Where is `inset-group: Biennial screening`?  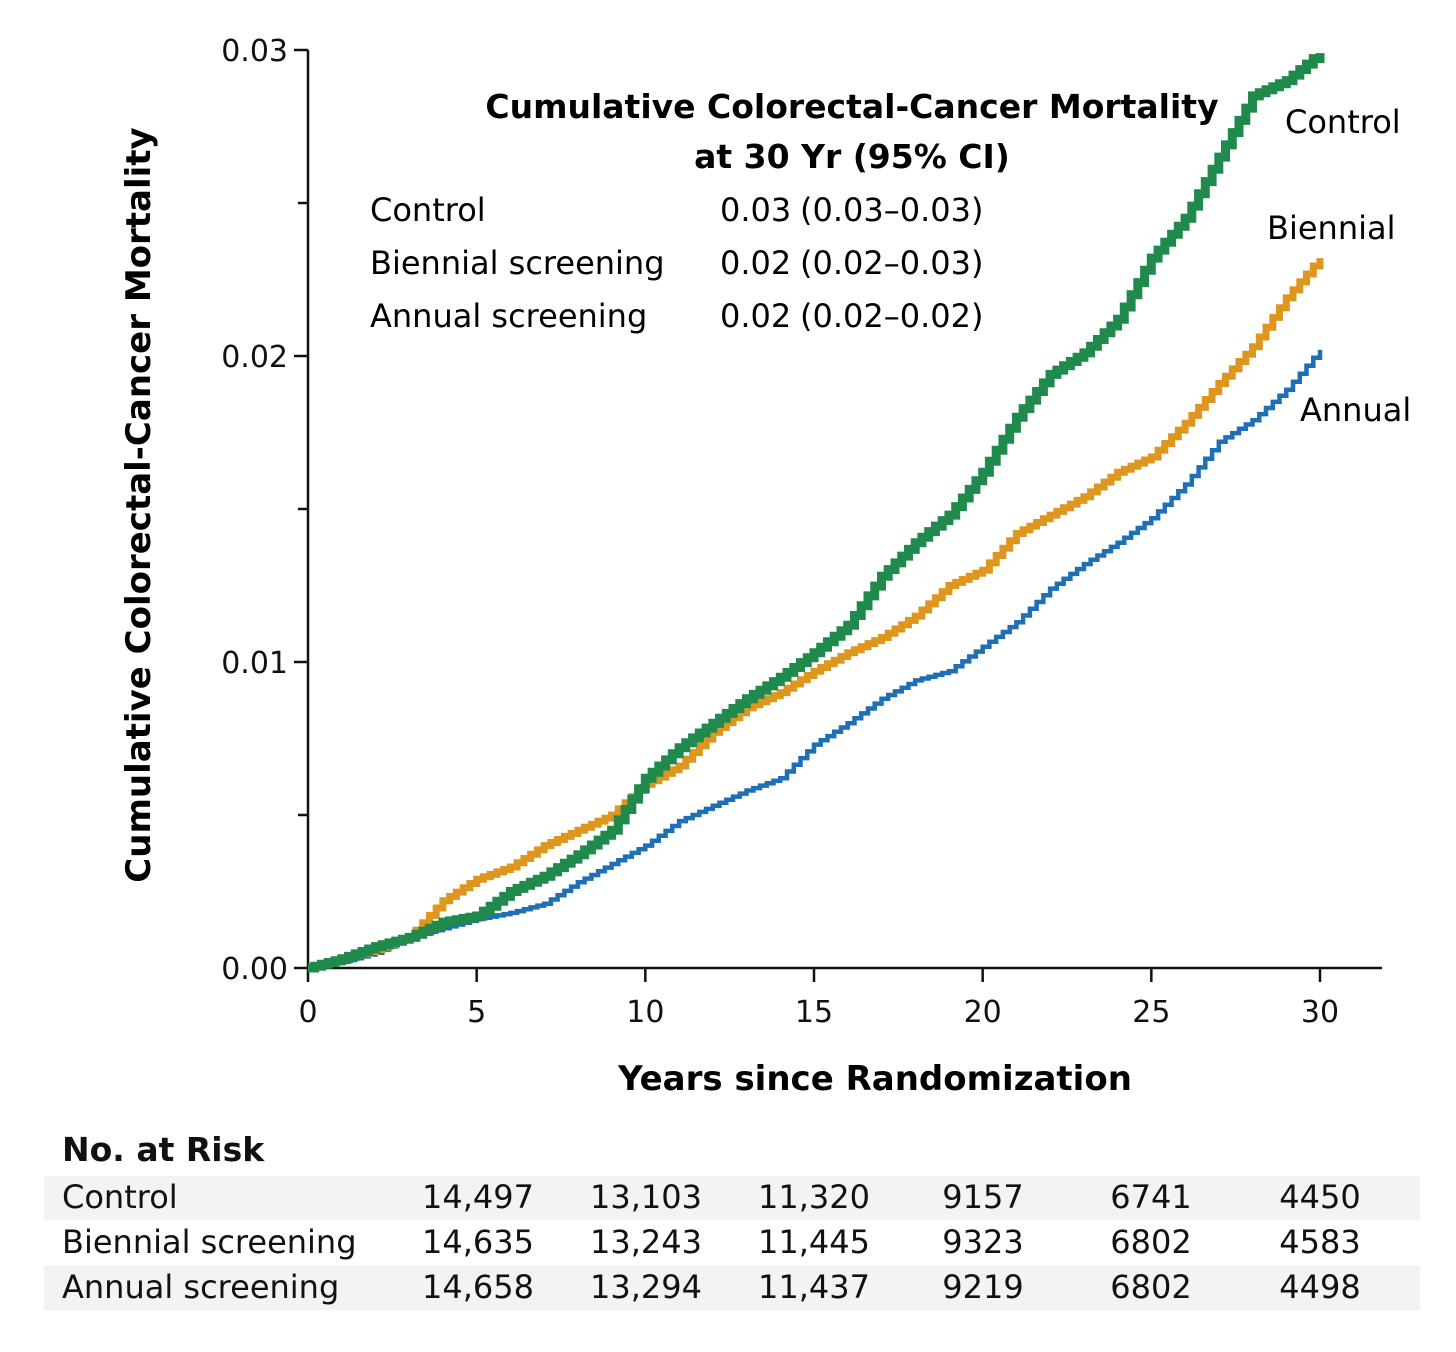
inset-group: Biennial screening is located at coordinates (517, 263).